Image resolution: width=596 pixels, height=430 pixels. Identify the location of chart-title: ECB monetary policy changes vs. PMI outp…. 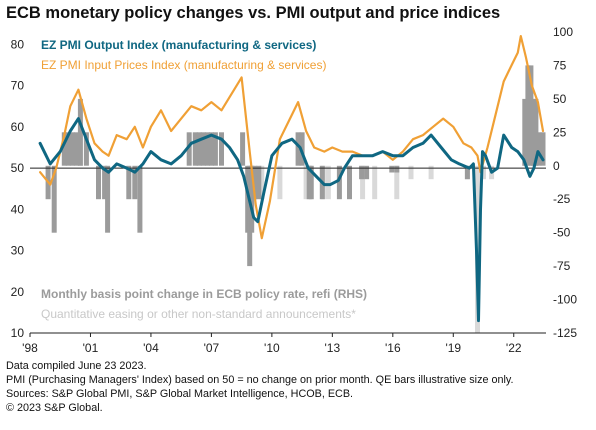
(253, 13).